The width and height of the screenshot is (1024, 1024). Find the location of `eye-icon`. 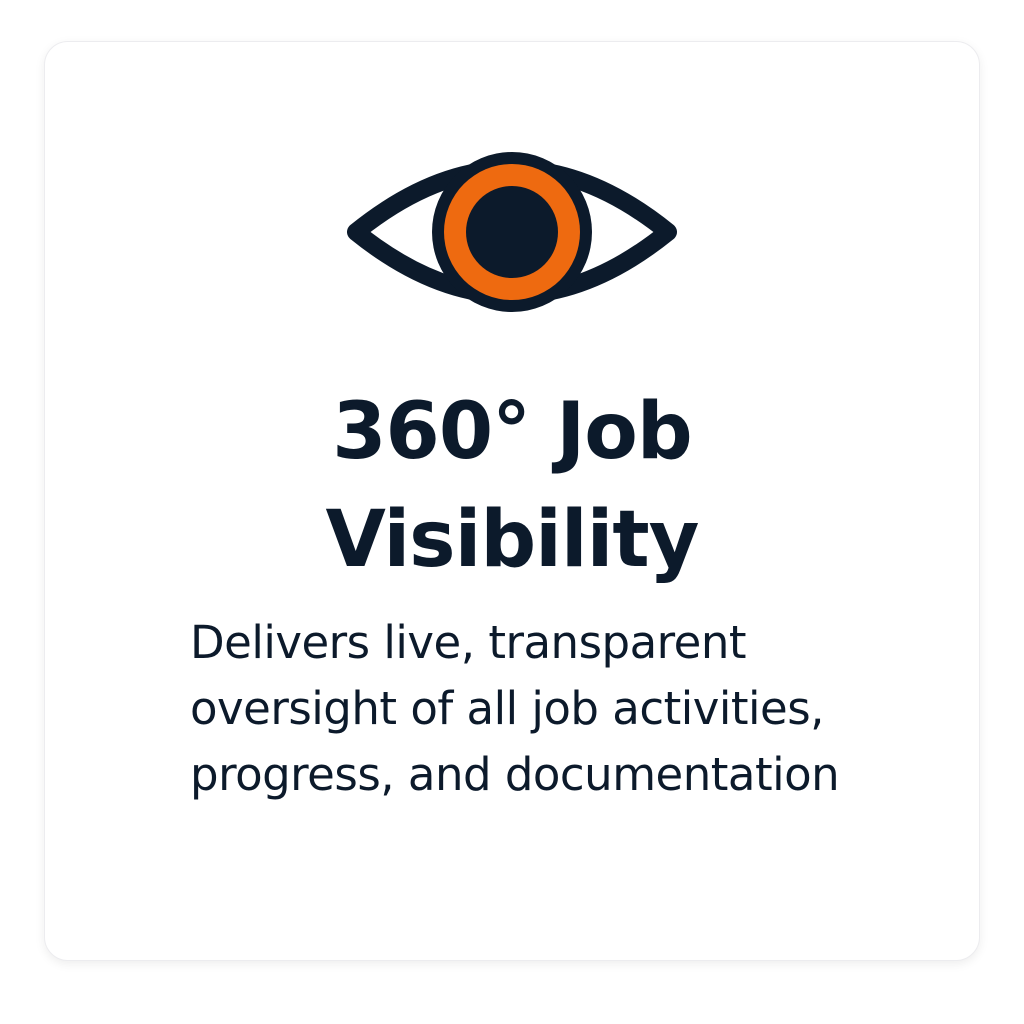

eye-icon is located at coordinates (512, 232).